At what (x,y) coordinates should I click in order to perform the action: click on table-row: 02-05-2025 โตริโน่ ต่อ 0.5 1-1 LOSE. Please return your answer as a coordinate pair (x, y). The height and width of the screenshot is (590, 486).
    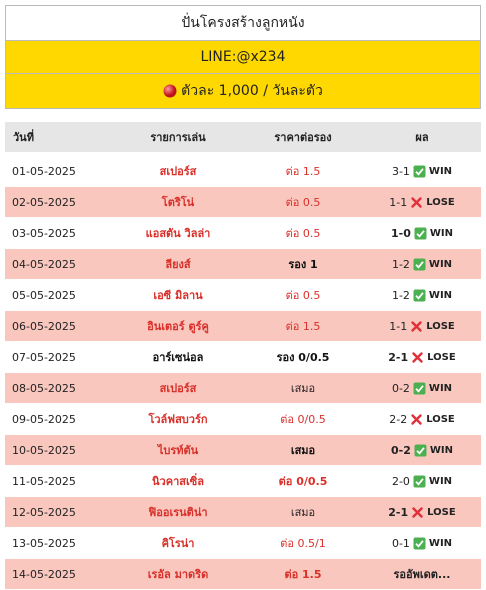
    Looking at the image, I should click on (243, 202).